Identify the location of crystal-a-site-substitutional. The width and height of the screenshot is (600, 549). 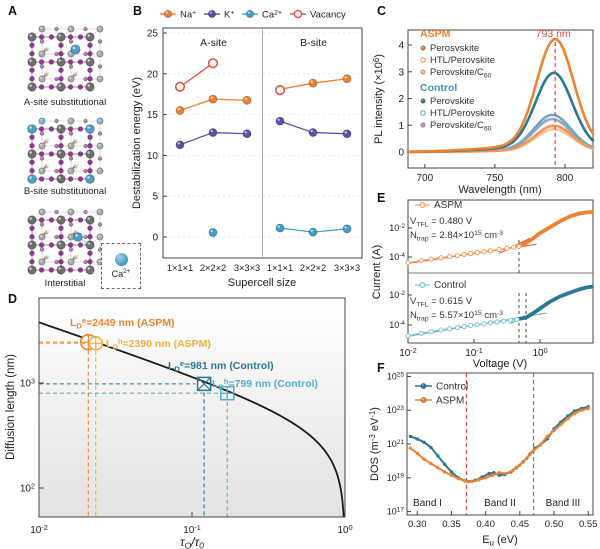
(65, 58).